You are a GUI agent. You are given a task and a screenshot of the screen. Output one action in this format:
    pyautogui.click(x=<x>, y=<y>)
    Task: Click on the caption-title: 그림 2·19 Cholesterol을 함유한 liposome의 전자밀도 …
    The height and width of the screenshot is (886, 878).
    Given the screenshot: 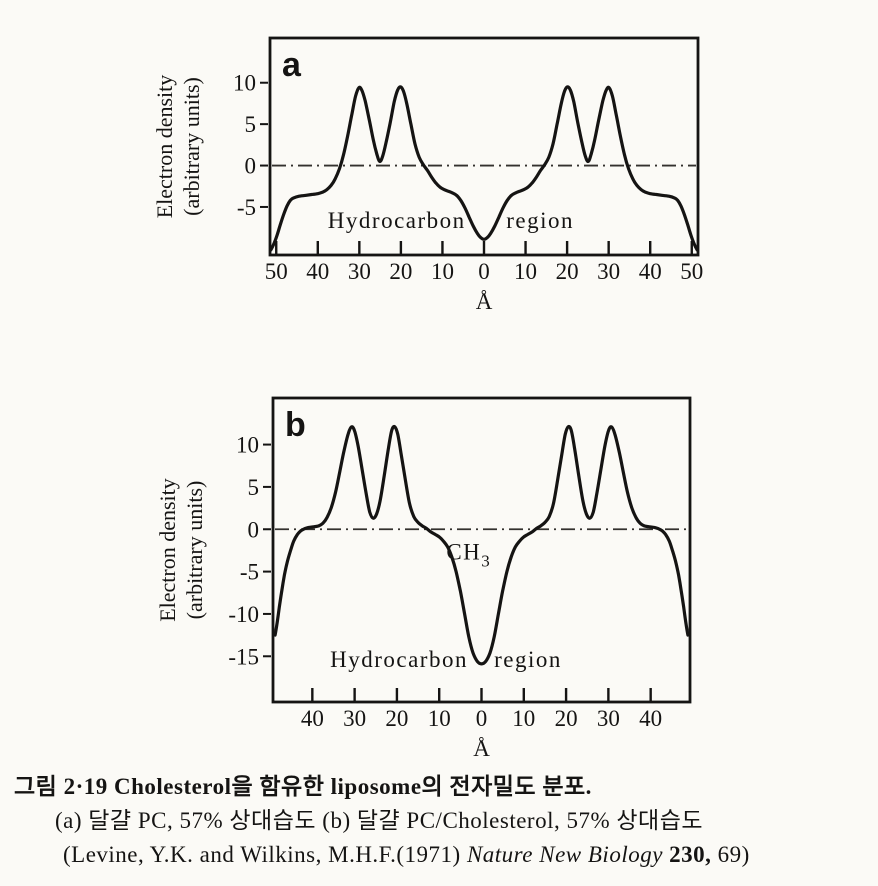 What is the action you would take?
    pyautogui.click(x=303, y=786)
    